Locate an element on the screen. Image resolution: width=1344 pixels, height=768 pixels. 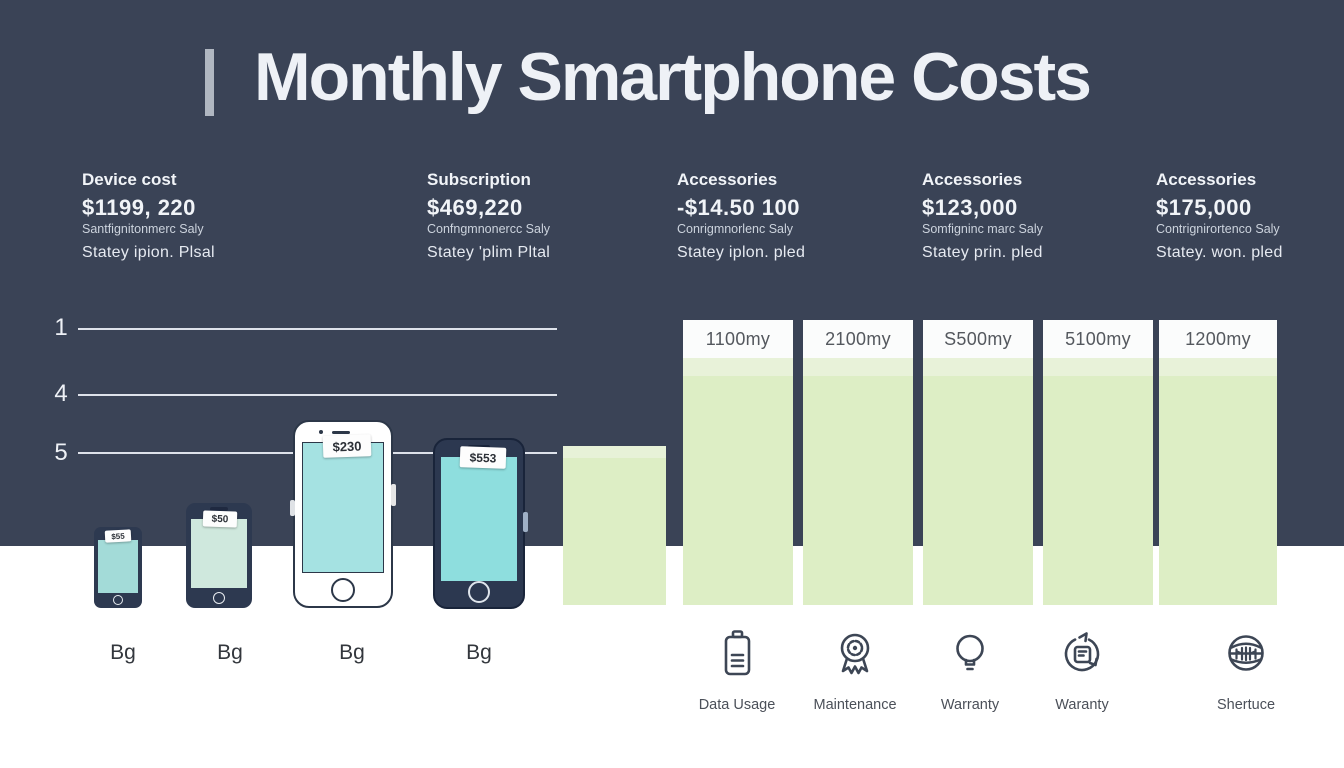
title-accent-bar is located at coordinates (209, 82).